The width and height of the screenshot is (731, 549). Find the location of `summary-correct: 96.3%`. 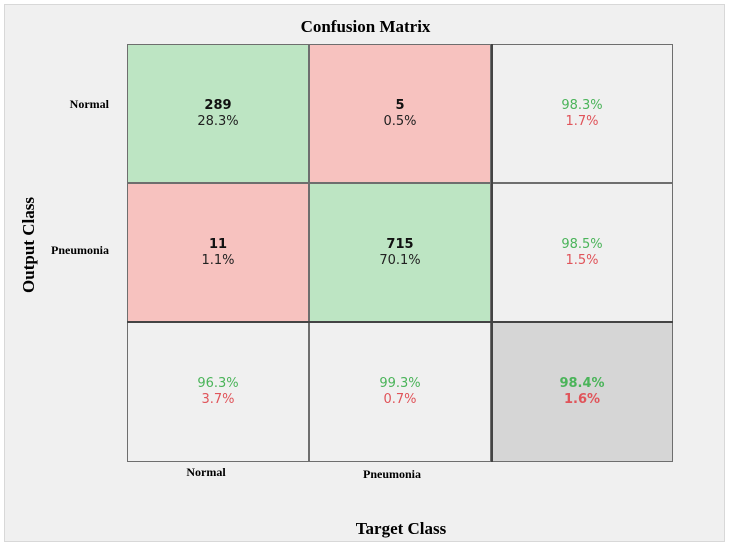

summary-correct: 96.3% is located at coordinates (218, 383).